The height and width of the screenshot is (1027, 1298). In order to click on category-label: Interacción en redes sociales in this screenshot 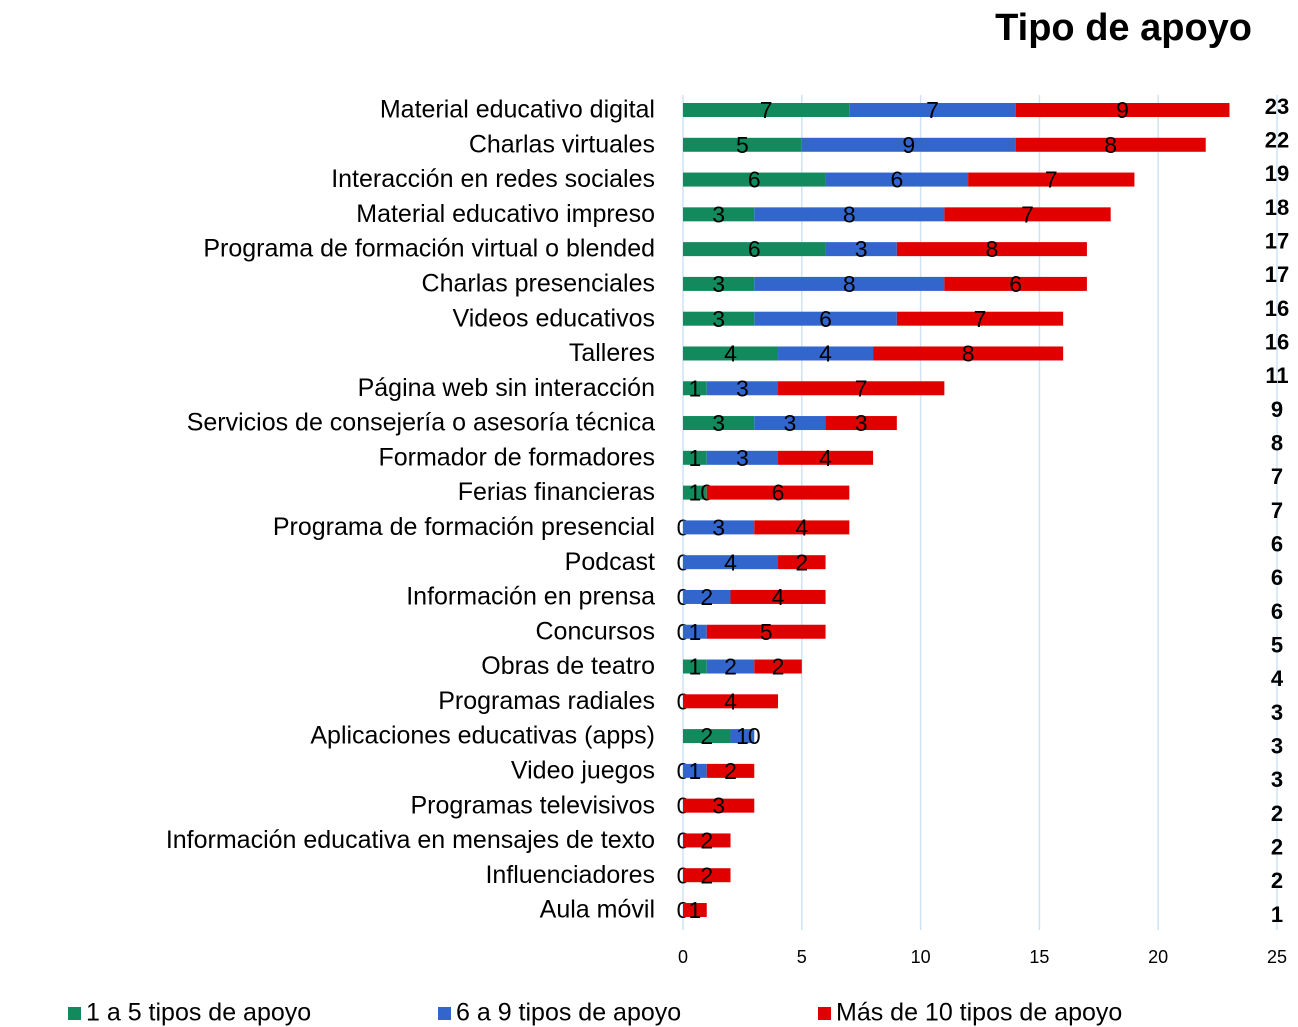, I will do `click(493, 179)`.